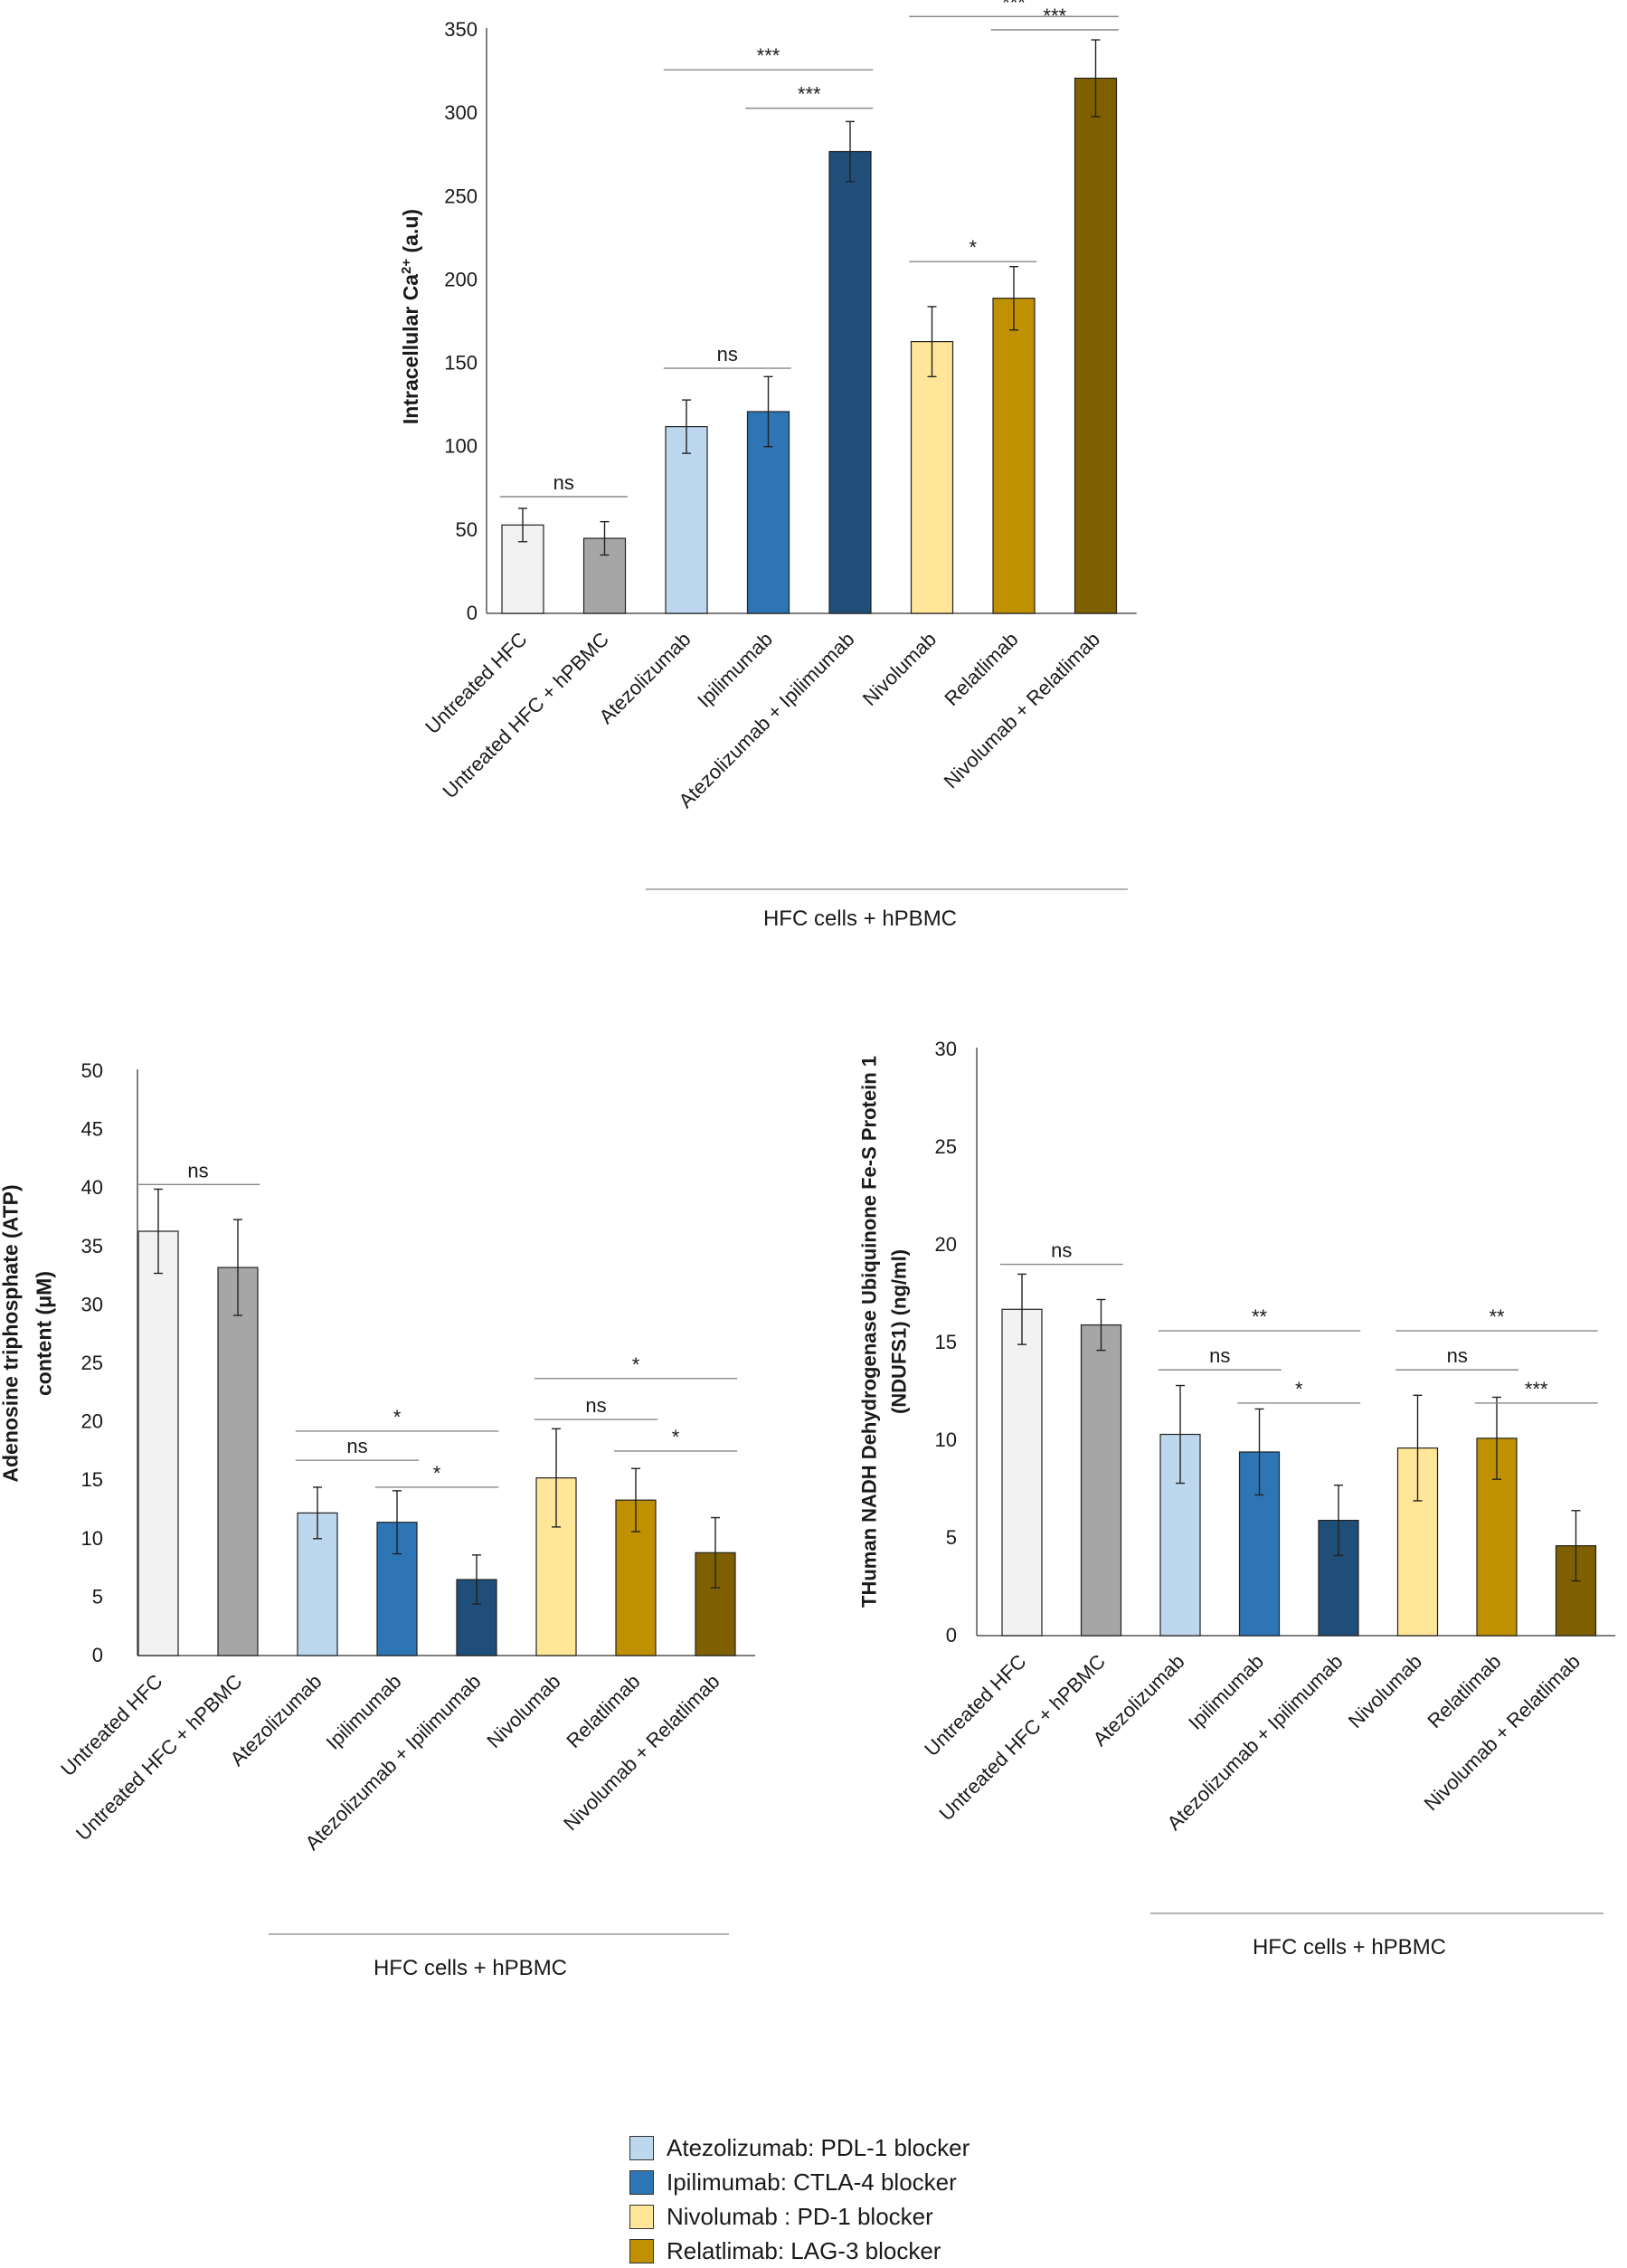 The width and height of the screenshot is (1627, 2268). I want to click on legend-item-nivolumab: Nivolumab : PD-1 blocker, so click(864, 2216).